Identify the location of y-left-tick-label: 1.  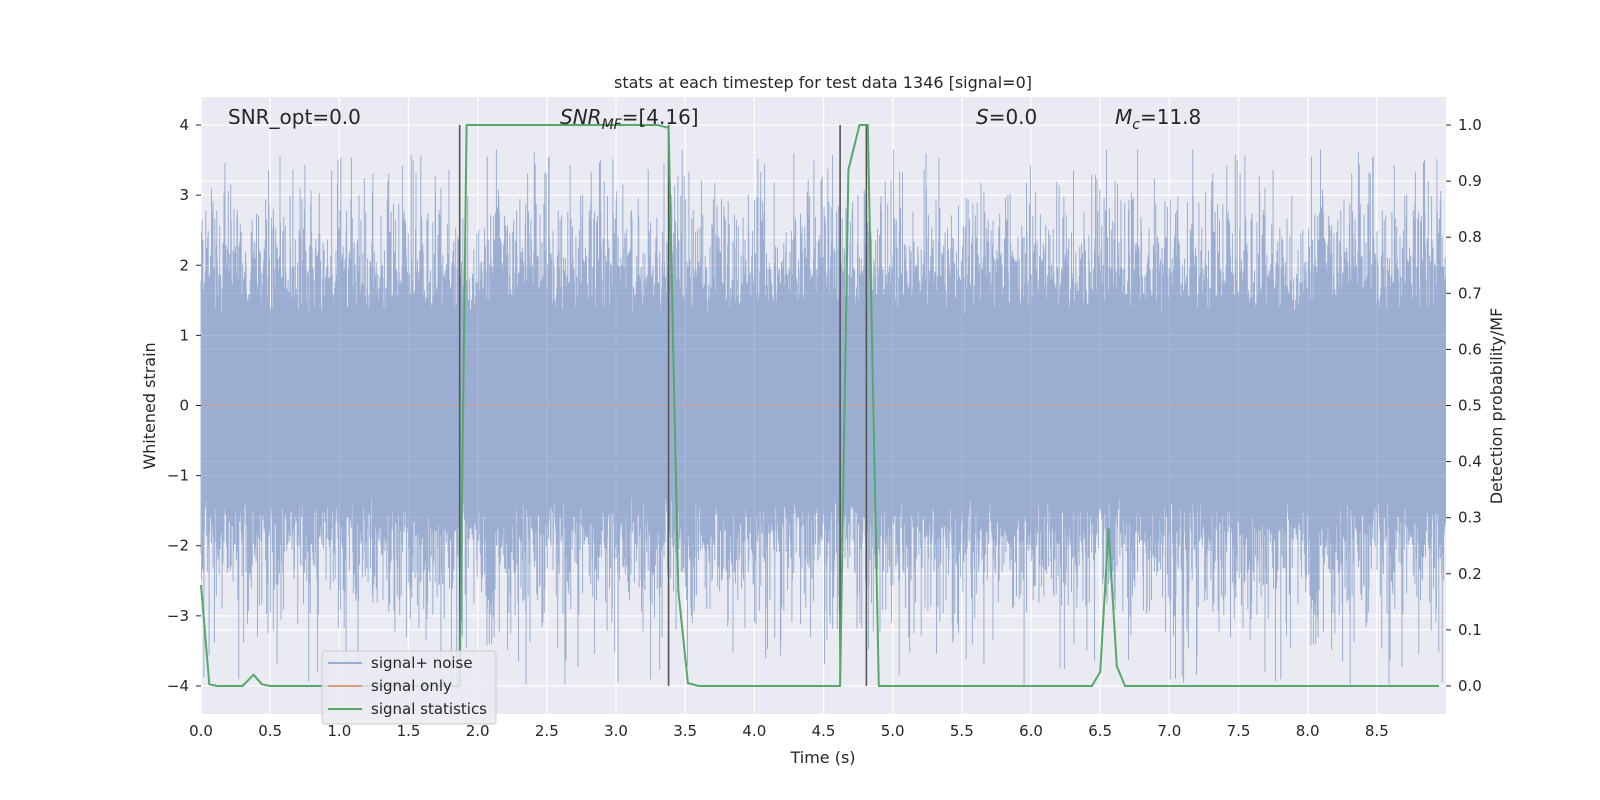
(184, 335).